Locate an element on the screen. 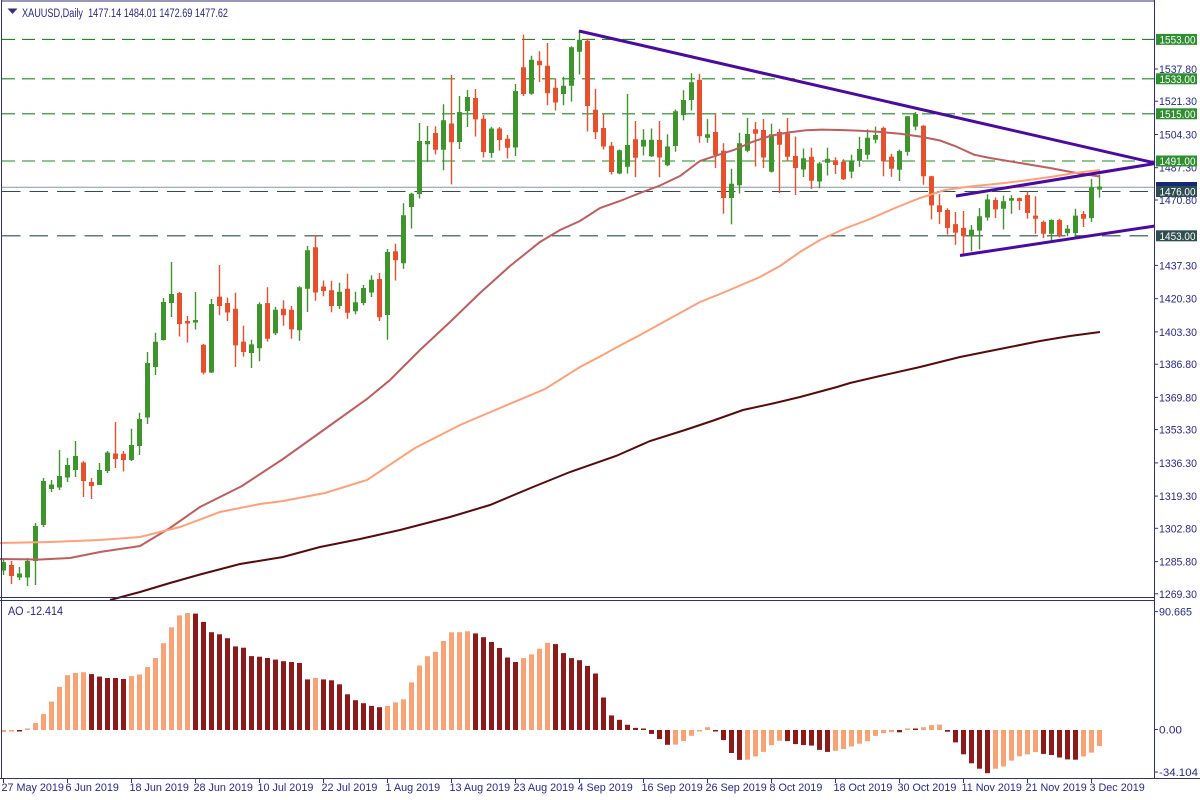 The image size is (1200, 800). svg-text: 28 Jun 2019 is located at coordinates (223, 788).